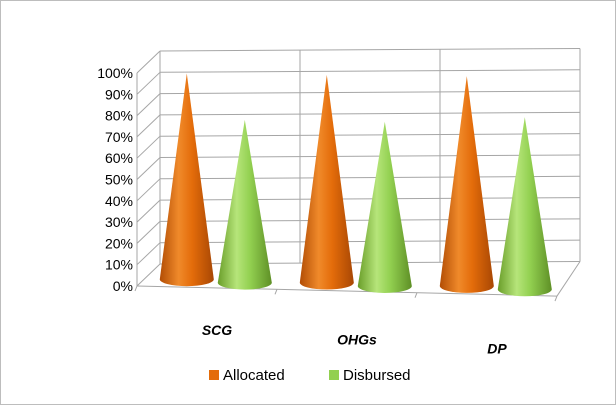 Image resolution: width=616 pixels, height=405 pixels. What do you see at coordinates (119, 265) in the screenshot?
I see `y-tick-label: 10%` at bounding box center [119, 265].